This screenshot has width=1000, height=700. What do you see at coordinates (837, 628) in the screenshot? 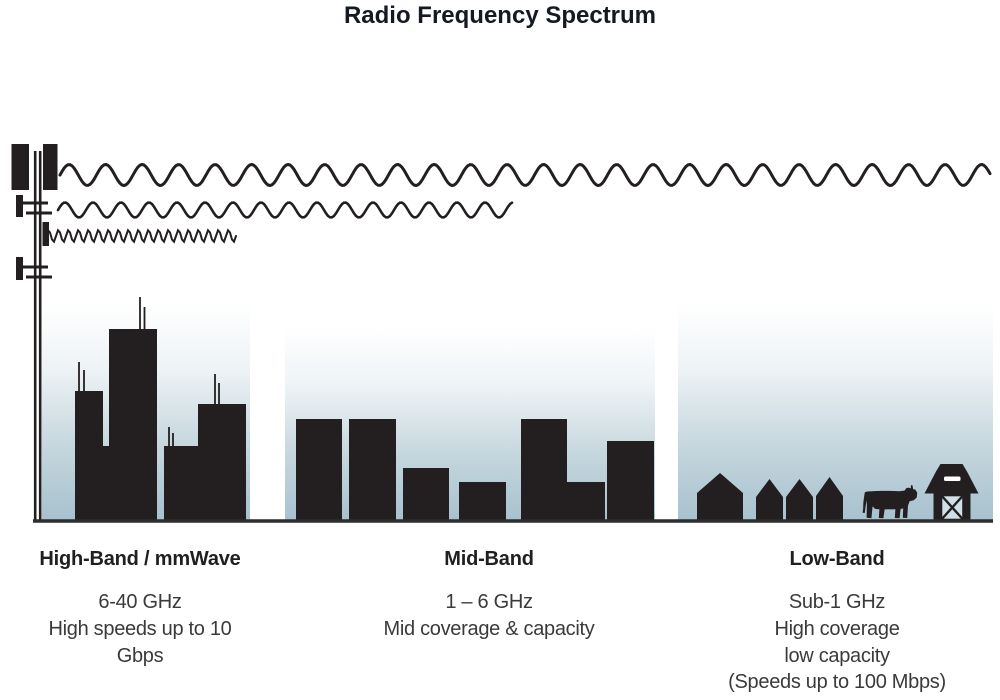
I see `low-band-coverage: High coverage` at bounding box center [837, 628].